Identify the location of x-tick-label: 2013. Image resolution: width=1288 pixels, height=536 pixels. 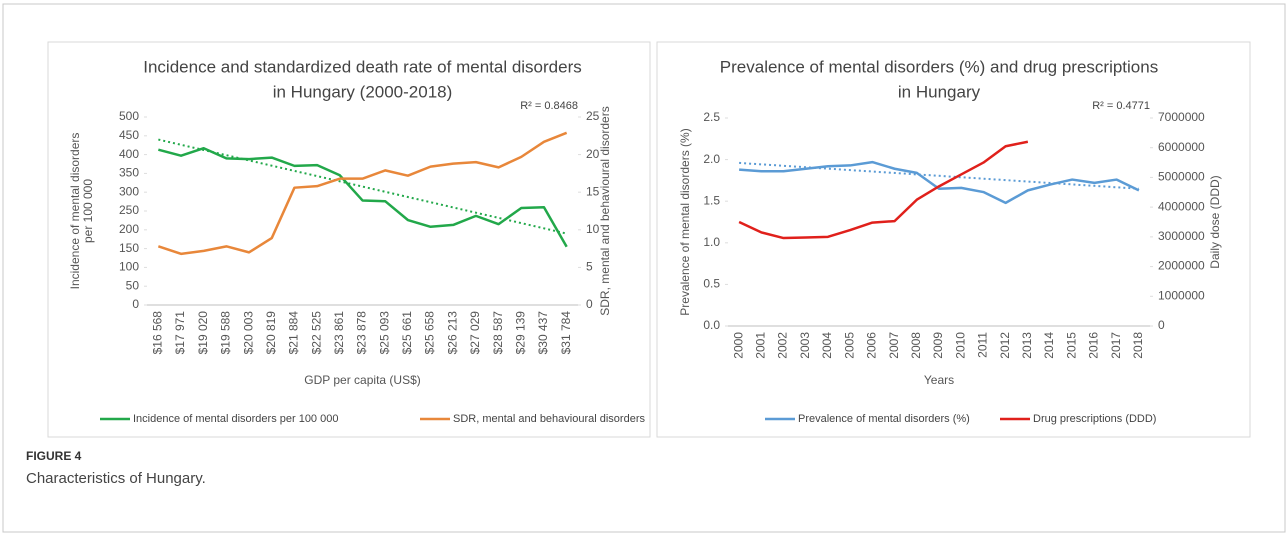
(1027, 345).